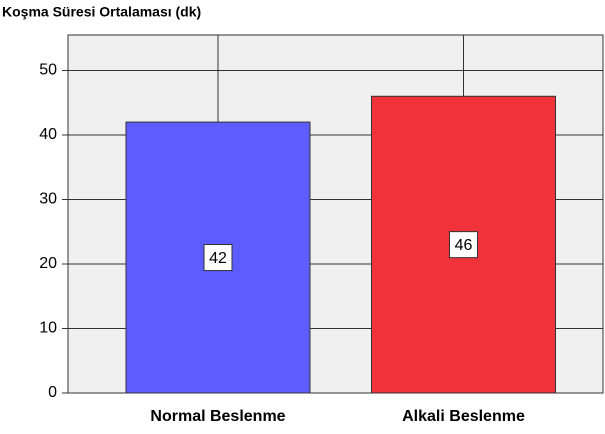  What do you see at coordinates (463, 416) in the screenshot?
I see `x-tick-label: Alkali Beslenme` at bounding box center [463, 416].